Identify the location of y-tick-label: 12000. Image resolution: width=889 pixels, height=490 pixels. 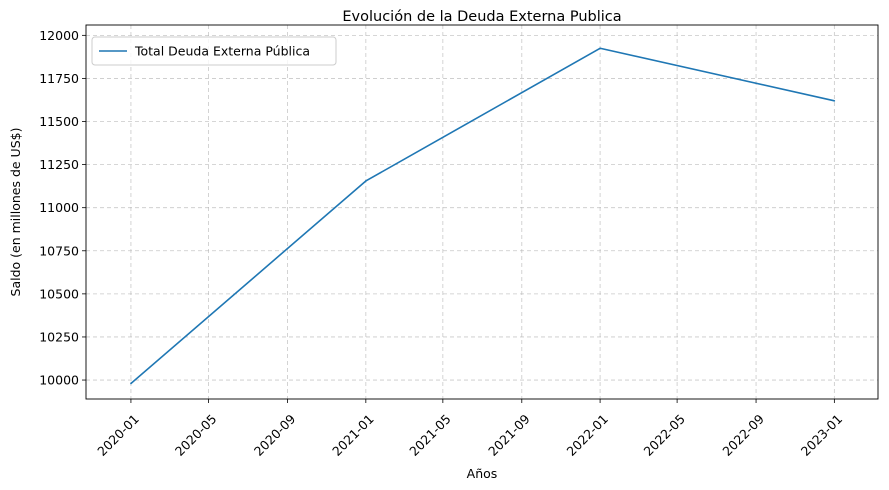
(59, 35).